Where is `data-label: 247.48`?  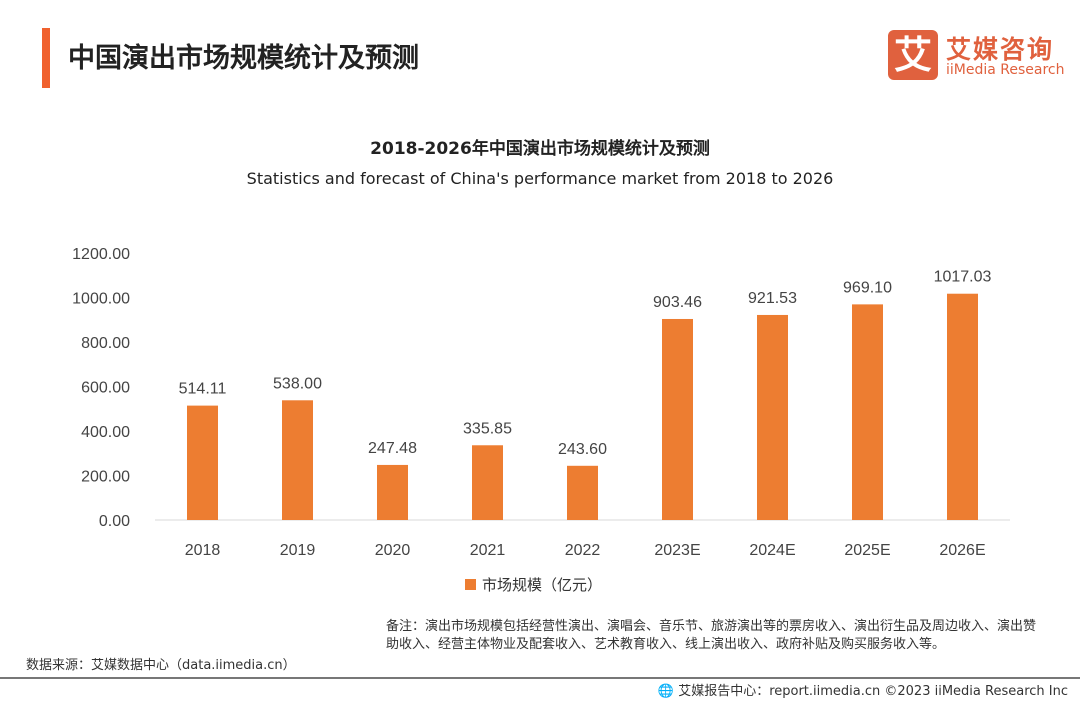
data-label: 247.48 is located at coordinates (392, 448).